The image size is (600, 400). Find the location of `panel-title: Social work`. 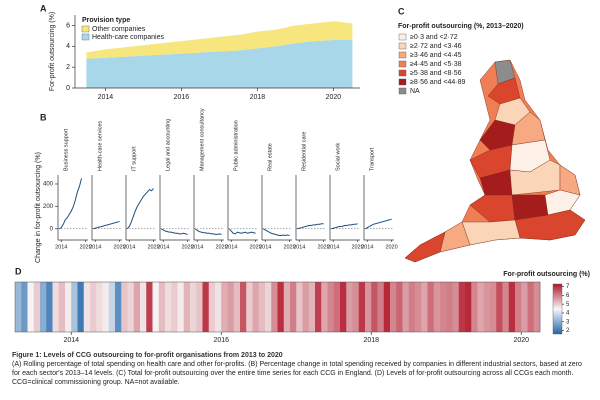

panel-title: Social work is located at coordinates (338, 157).